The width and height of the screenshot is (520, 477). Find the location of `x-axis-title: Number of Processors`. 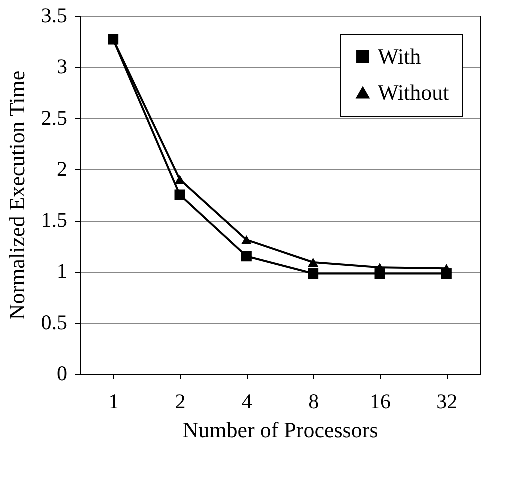

x-axis-title: Number of Processors is located at coordinates (280, 430).